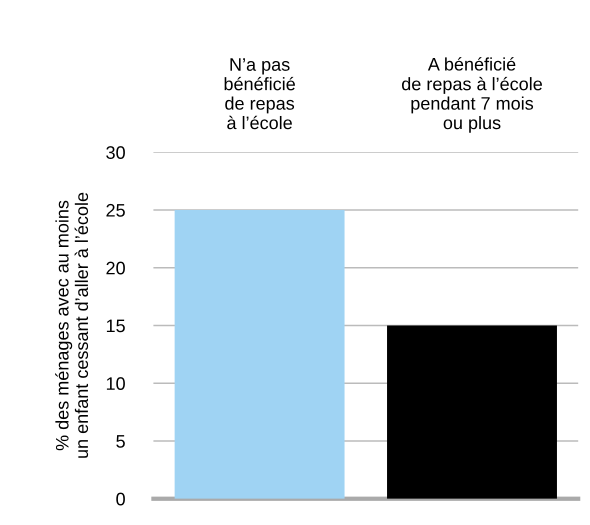 This screenshot has height=525, width=590. What do you see at coordinates (259, 94) in the screenshot?
I see `x-tick-label: N’a pas bénéficié de repas à l’école` at bounding box center [259, 94].